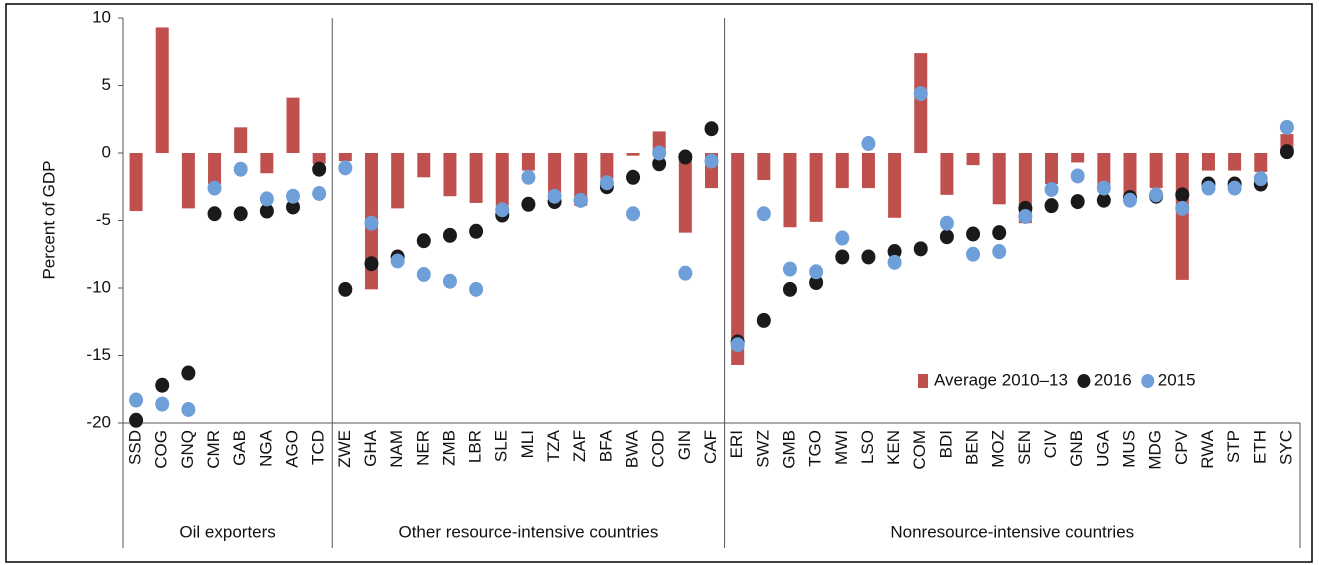  I want to click on x-tick-label: MUS, so click(1128, 449).